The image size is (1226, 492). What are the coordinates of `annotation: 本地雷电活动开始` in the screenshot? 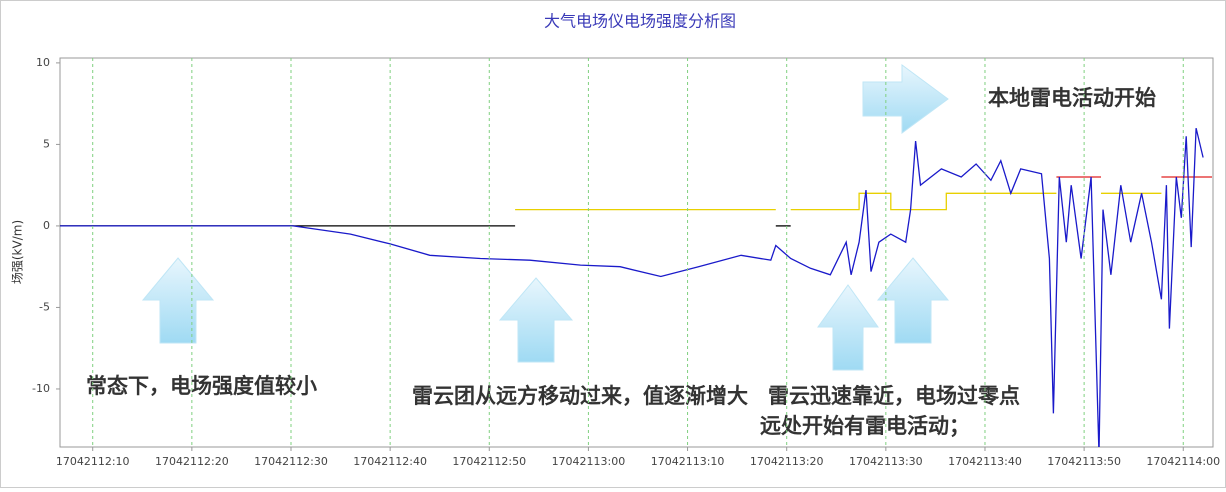 It's located at (1072, 98).